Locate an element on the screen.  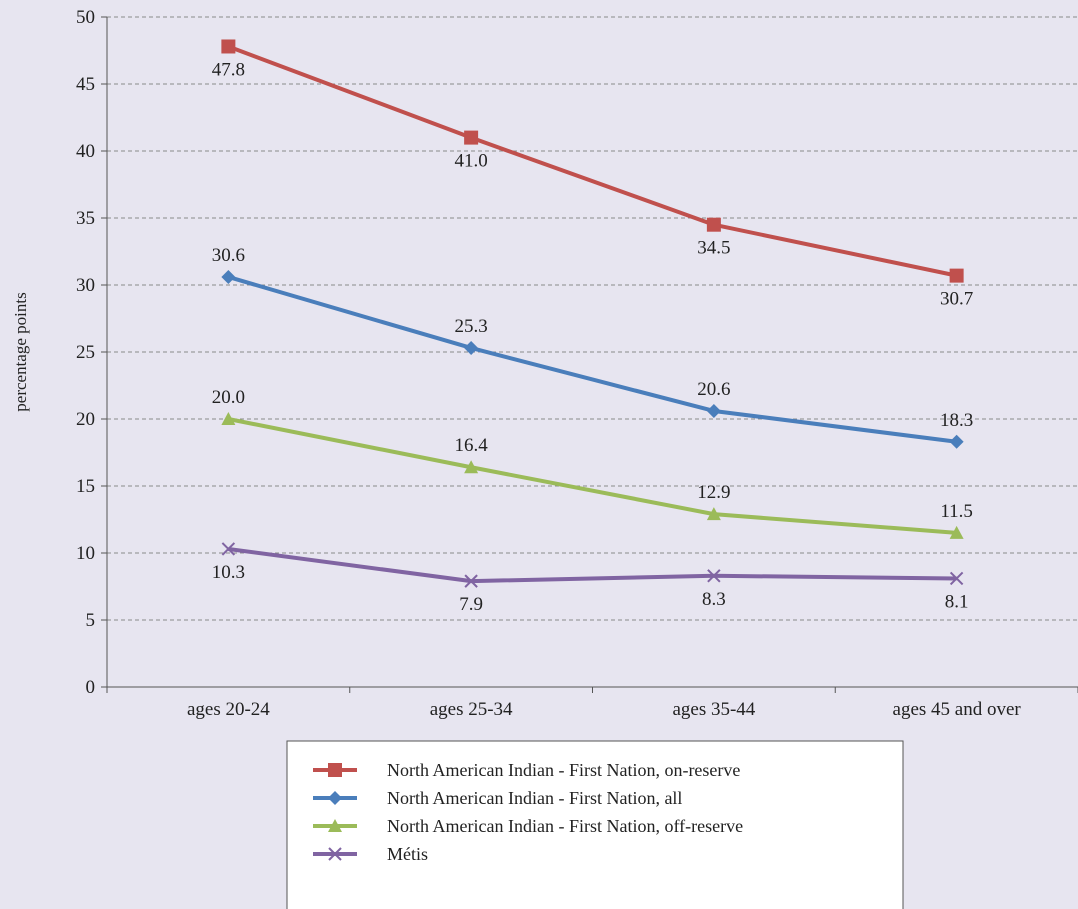
series-3: 20.0 16.4 12.9 11.5 is located at coordinates (592, 463).